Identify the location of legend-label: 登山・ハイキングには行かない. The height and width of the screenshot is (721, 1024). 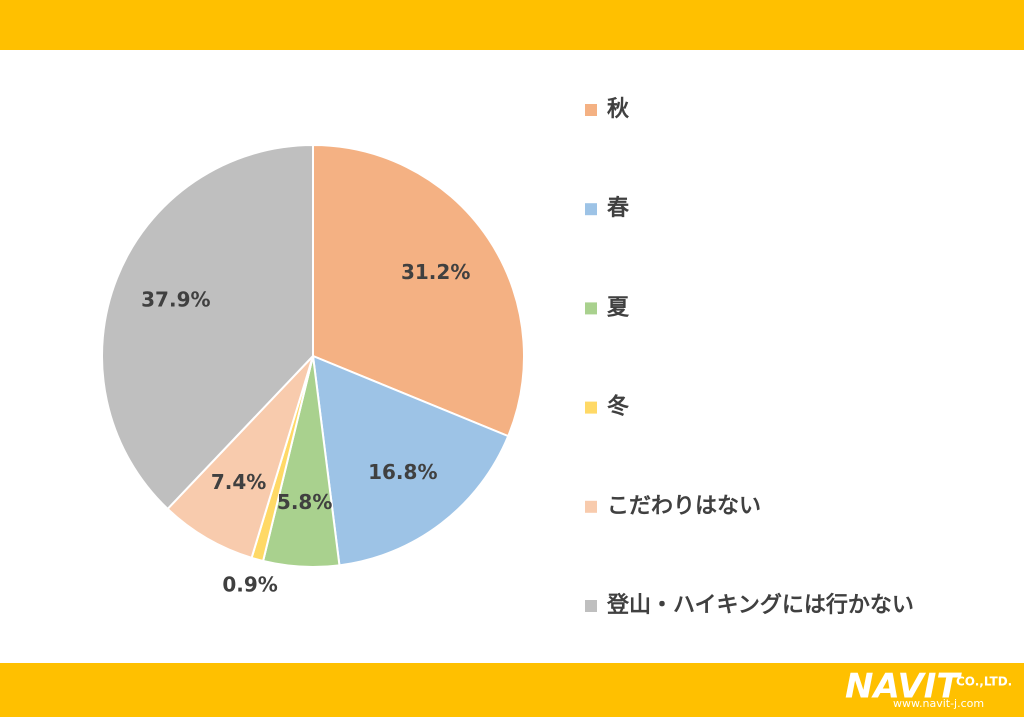
(760, 605).